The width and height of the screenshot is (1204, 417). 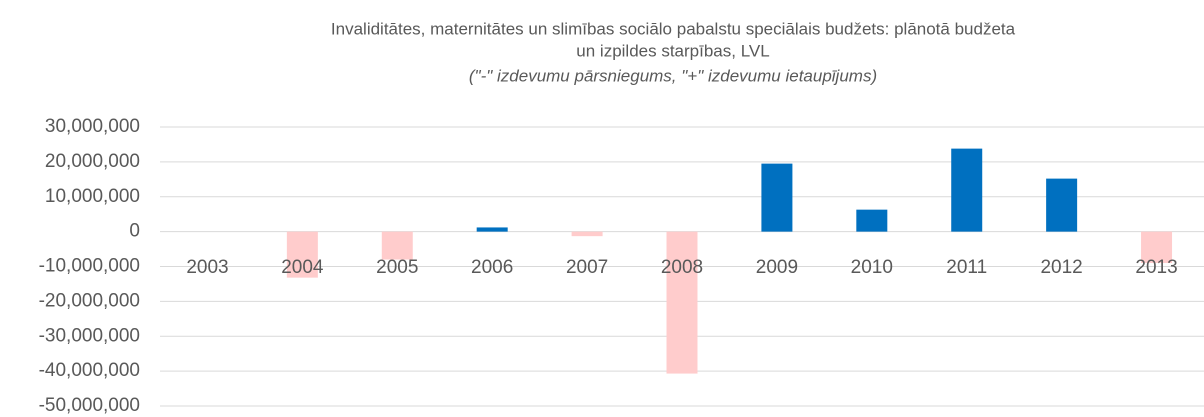 What do you see at coordinates (672, 50) in the screenshot?
I see `chart-subtitle: un izpildes starpības, LVL` at bounding box center [672, 50].